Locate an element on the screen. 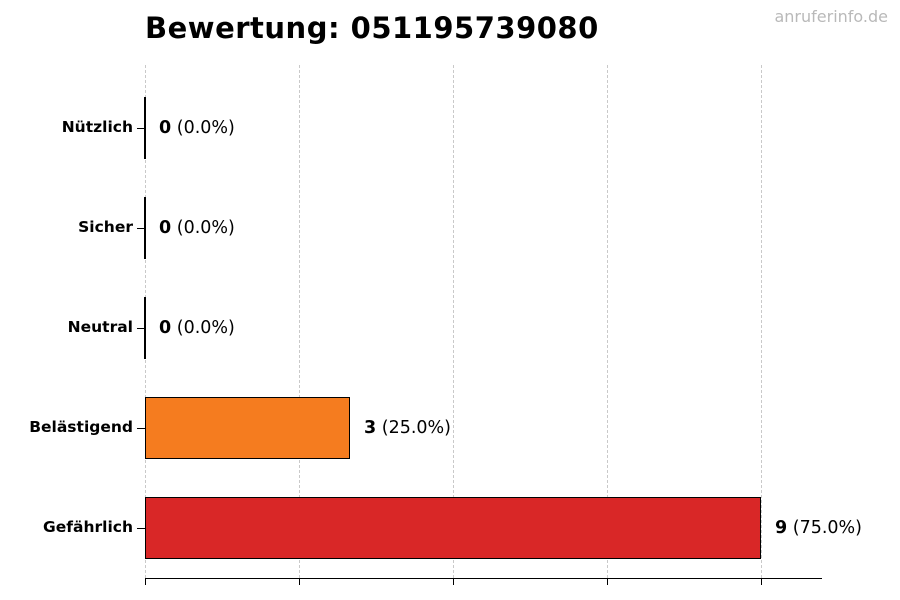 The image size is (900, 600). value-label-sicher: 0 (0.0%) is located at coordinates (197, 228).